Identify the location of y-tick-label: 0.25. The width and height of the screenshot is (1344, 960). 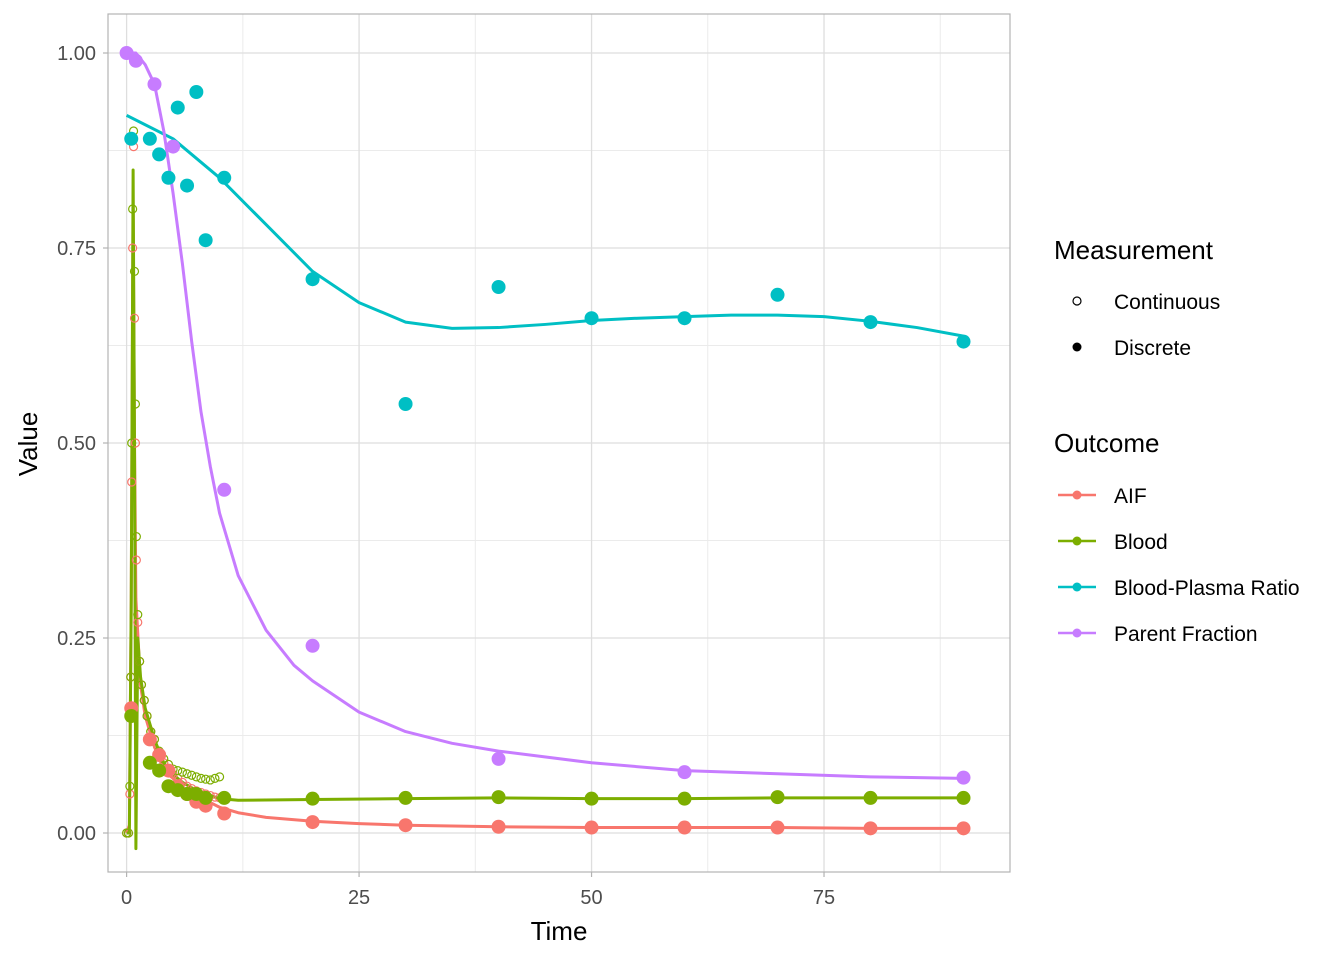
(76, 639).